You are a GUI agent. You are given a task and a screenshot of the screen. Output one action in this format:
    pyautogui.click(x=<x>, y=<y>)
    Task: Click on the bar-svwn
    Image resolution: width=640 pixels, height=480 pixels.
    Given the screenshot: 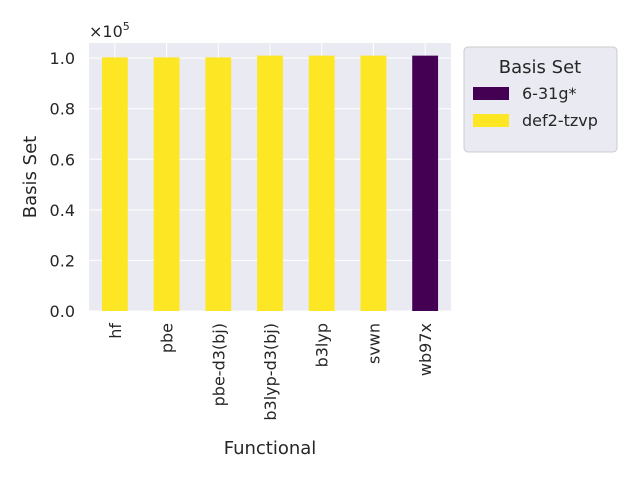 What is the action you would take?
    pyautogui.click(x=373, y=183)
    